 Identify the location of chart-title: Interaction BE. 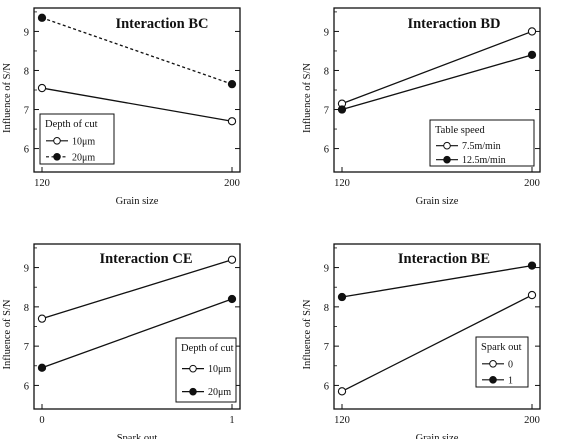
(444, 259).